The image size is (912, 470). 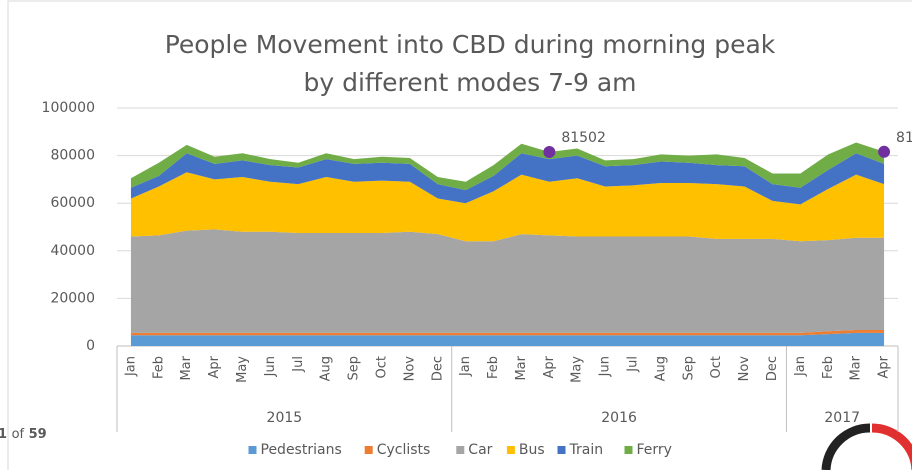 I want to click on legend-item: Train, so click(x=580, y=450).